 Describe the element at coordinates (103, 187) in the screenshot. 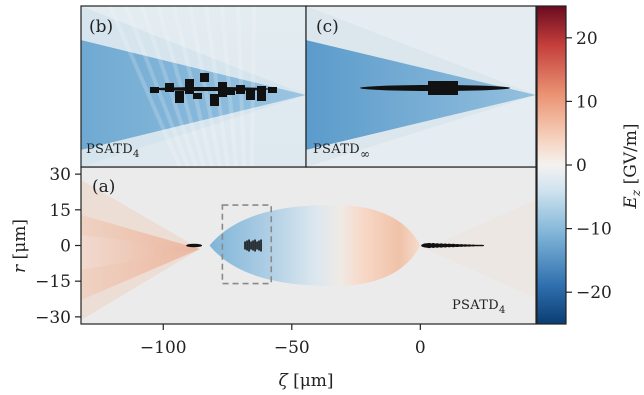

I see `panel-label-a: (a)` at that location.